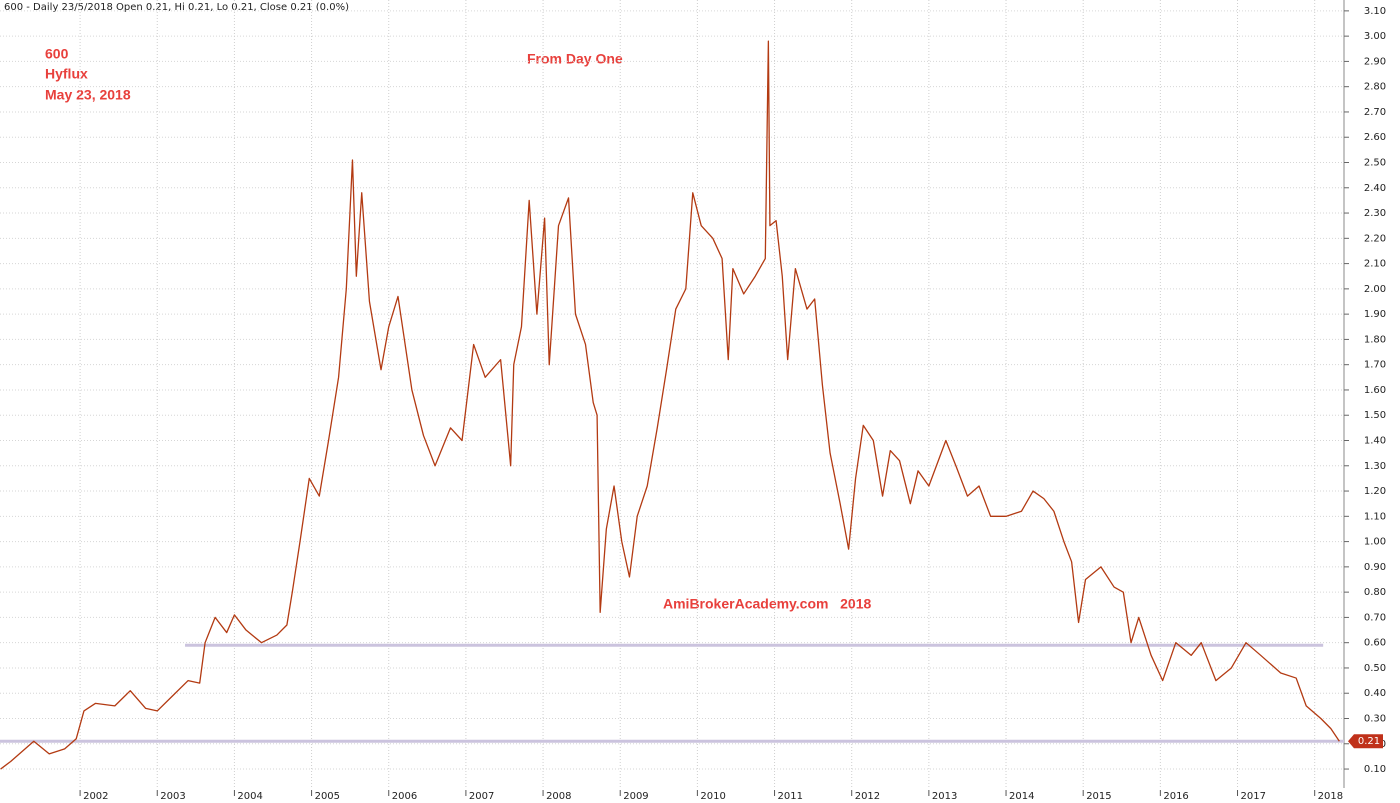  Describe the element at coordinates (1375, 112) in the screenshot. I see `y-tick-label: 2.70` at that location.